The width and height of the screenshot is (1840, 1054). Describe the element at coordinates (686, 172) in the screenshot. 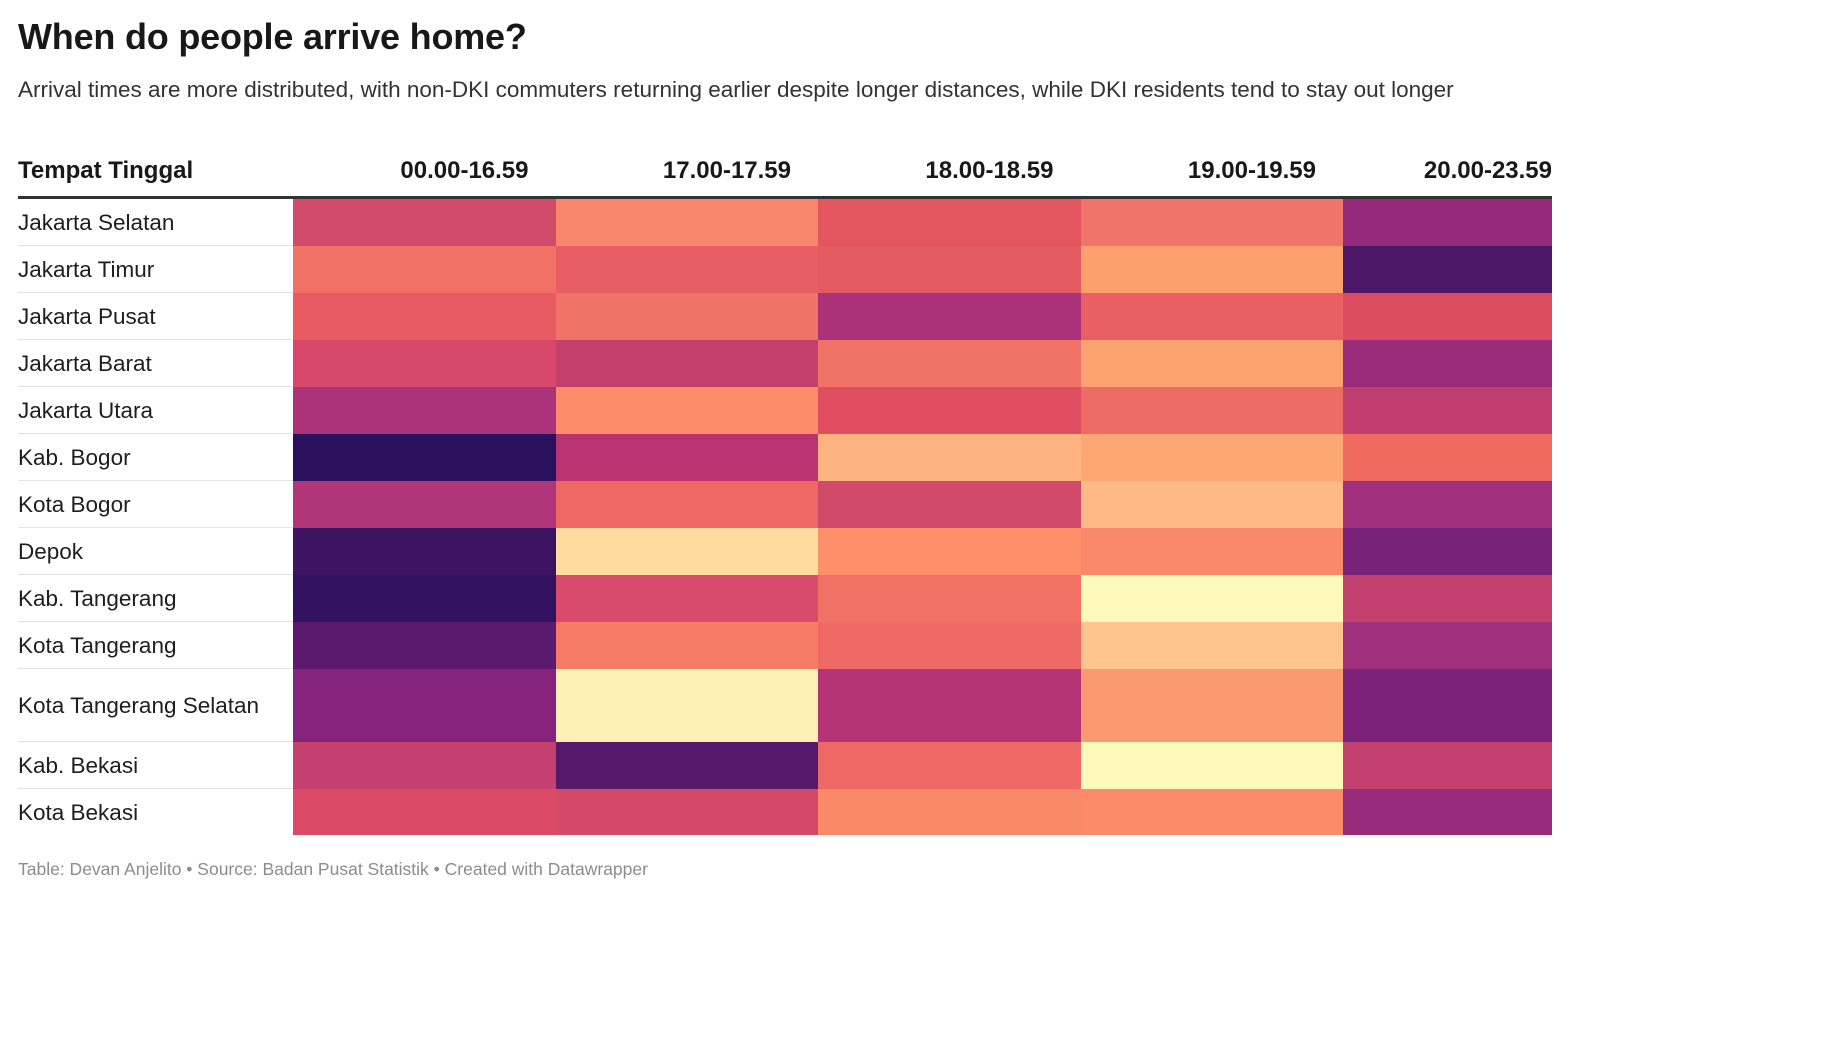

I see `column-header-17-00-17-59: 17.00-17.59` at that location.